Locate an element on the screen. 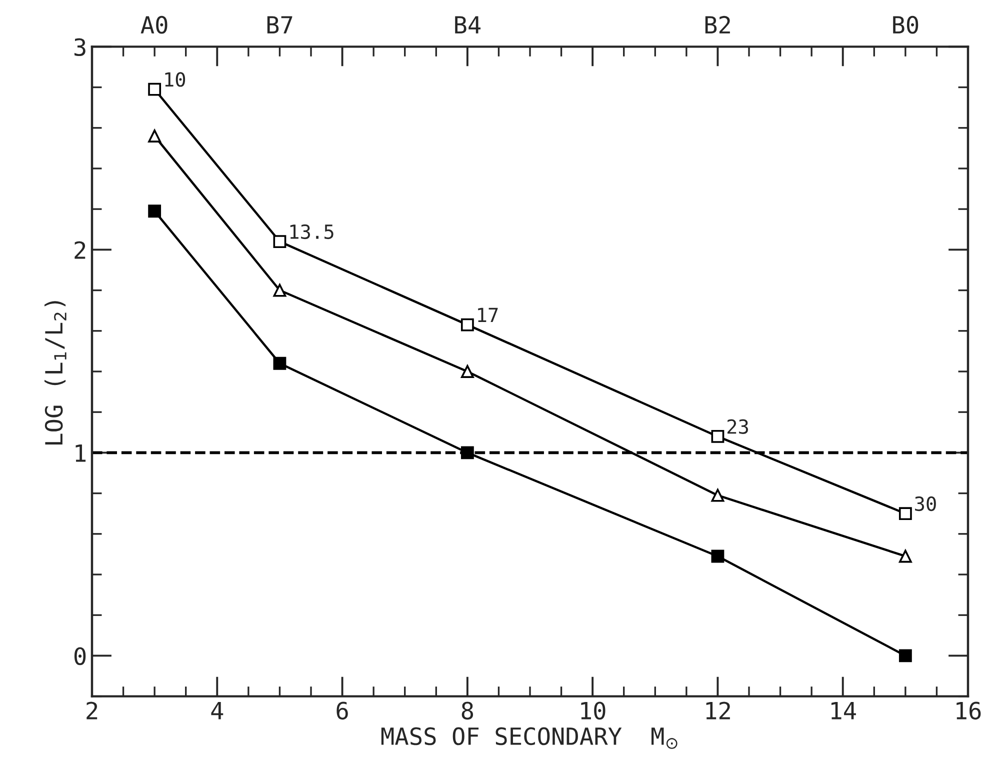  annotation: B0 is located at coordinates (905, 25).